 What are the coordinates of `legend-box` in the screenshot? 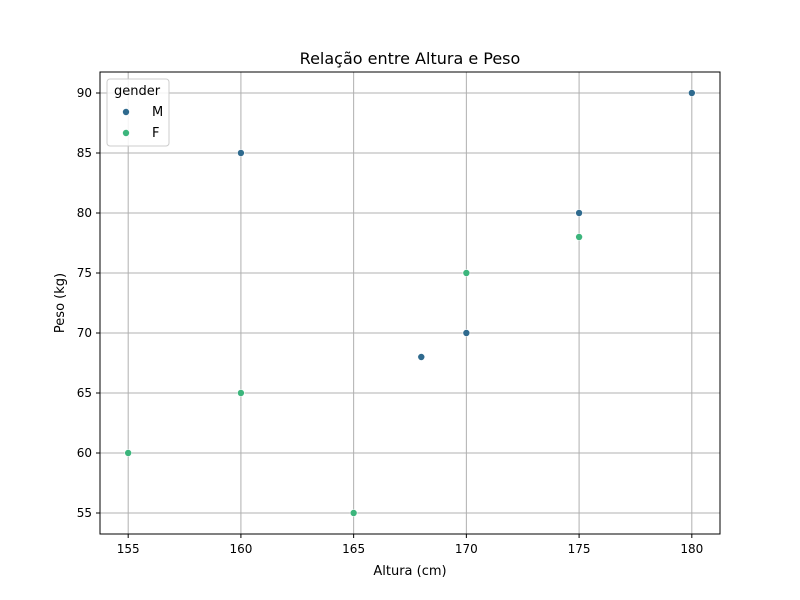 It's located at (138, 112).